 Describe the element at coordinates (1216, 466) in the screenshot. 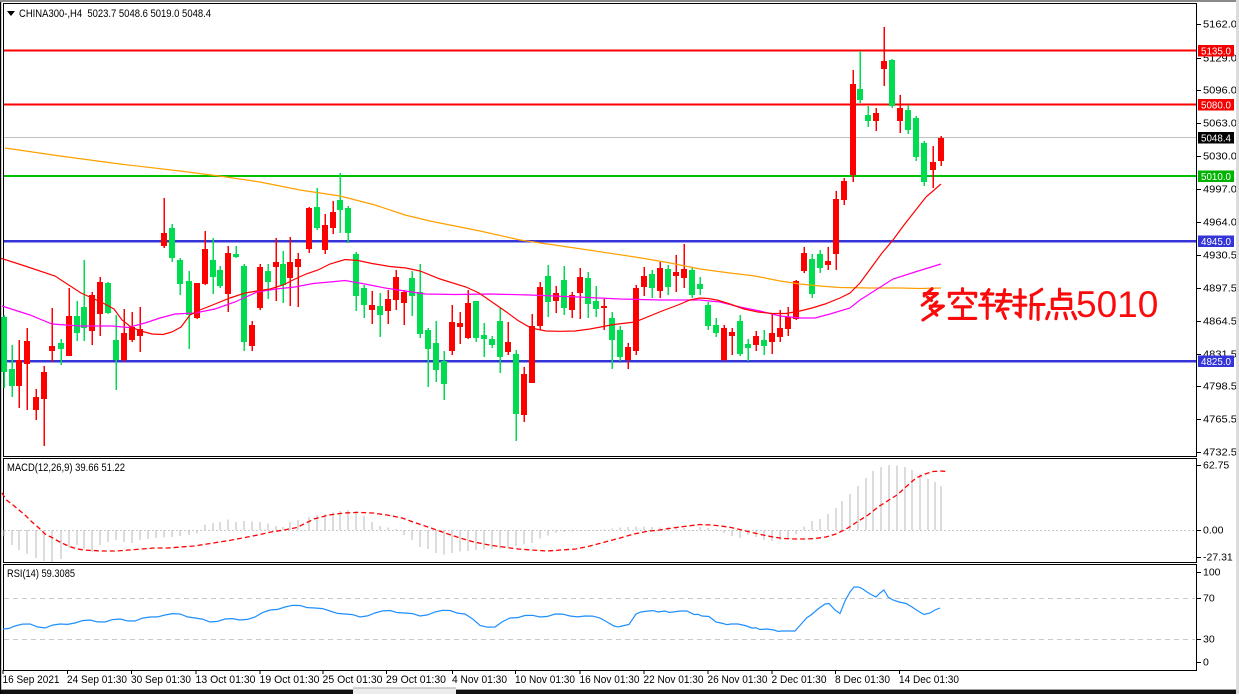

I see `svg-text: 62.75` at that location.